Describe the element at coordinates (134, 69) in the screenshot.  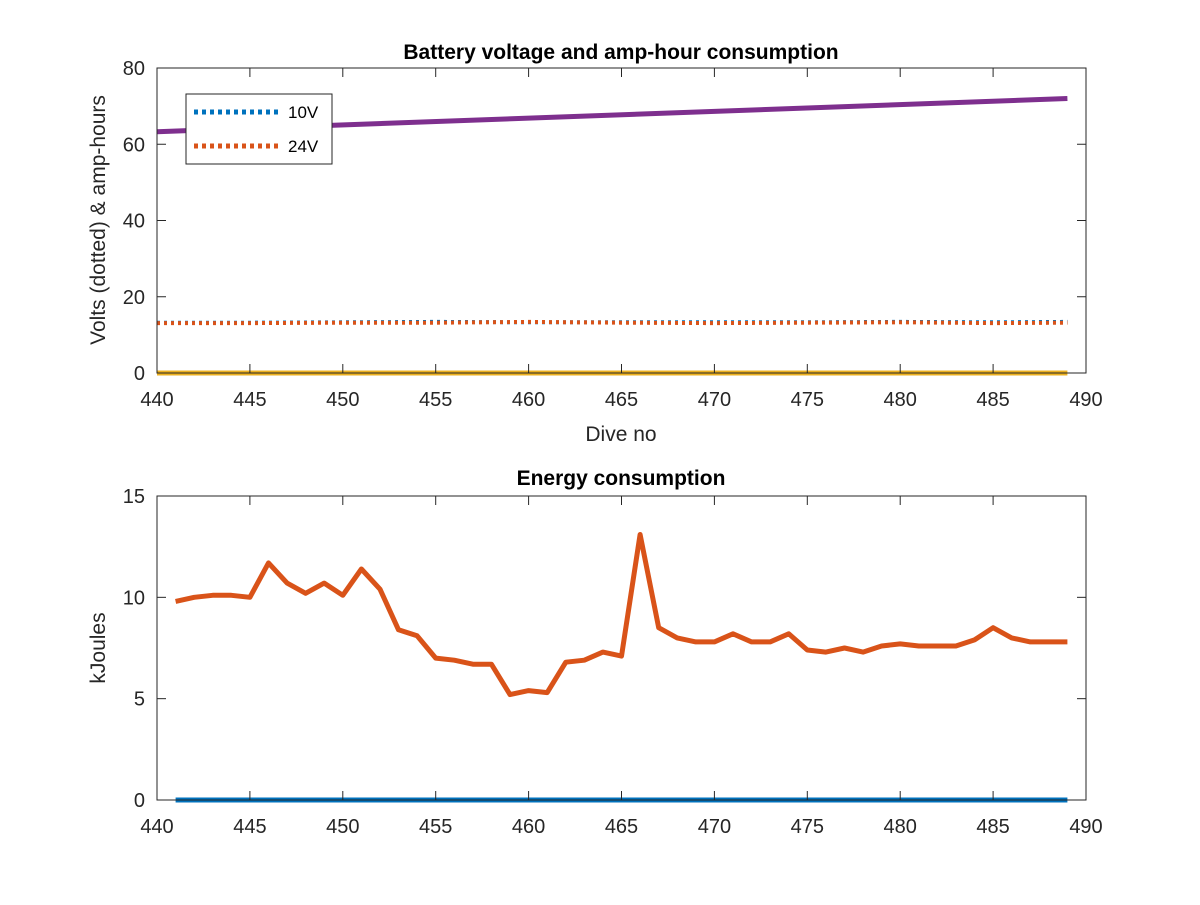
I see `y-tick-label: 80` at that location.